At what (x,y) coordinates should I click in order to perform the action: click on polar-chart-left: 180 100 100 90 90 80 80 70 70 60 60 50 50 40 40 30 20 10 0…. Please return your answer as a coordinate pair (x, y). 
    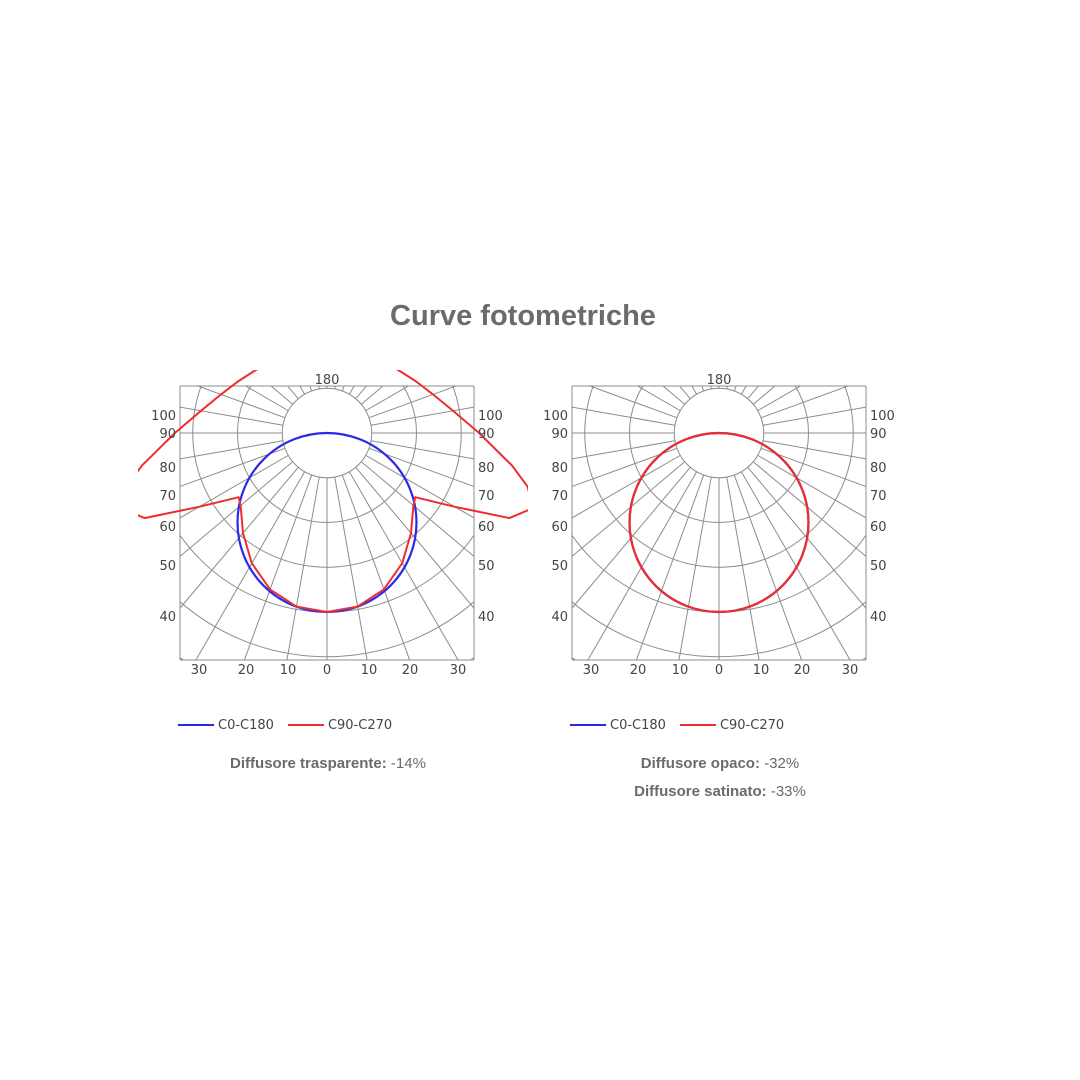
    Looking at the image, I should click on (333, 535).